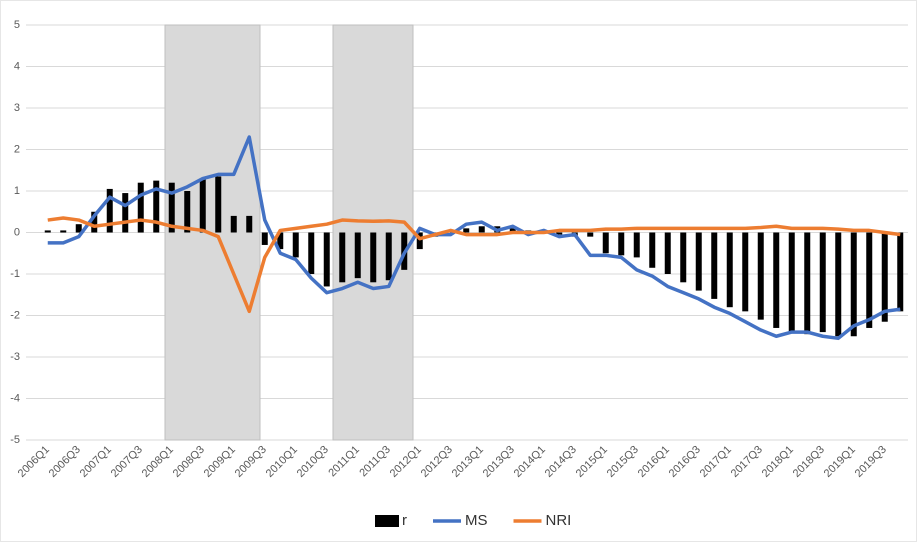 The image size is (917, 542). Describe the element at coordinates (387, 521) in the screenshot. I see `legend-swatch` at that location.